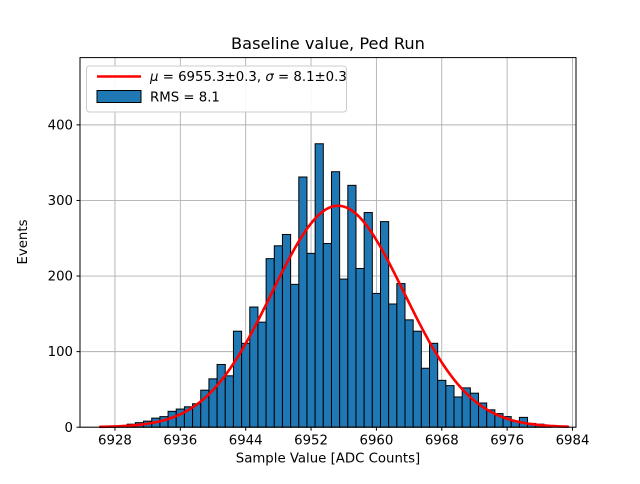 Image resolution: width=640 pixels, height=484 pixels. Describe the element at coordinates (311, 441) in the screenshot. I see `x-tick-label: 6952` at that location.